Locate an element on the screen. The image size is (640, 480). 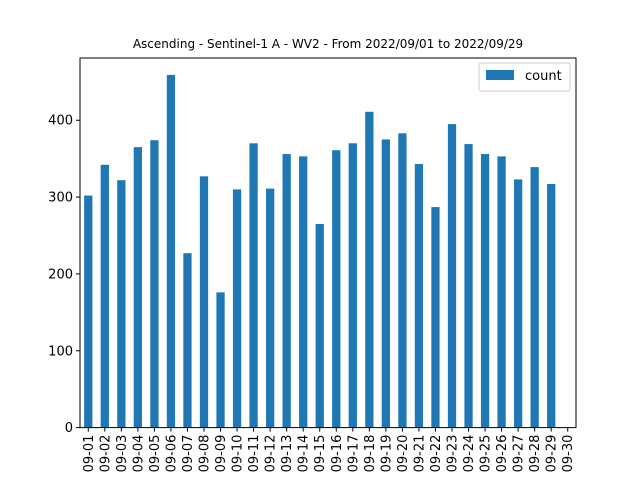
legend-label: count is located at coordinates (543, 76).